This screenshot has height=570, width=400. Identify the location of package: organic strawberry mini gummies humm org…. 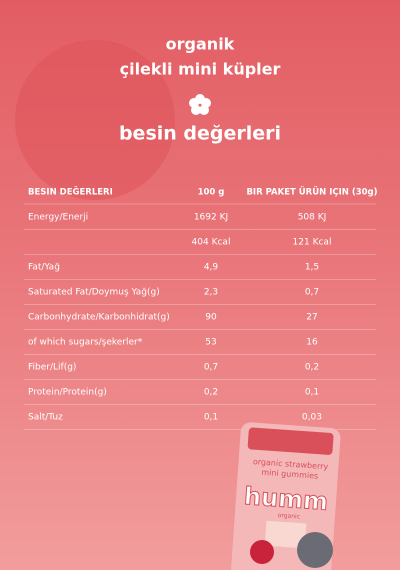
(285, 496).